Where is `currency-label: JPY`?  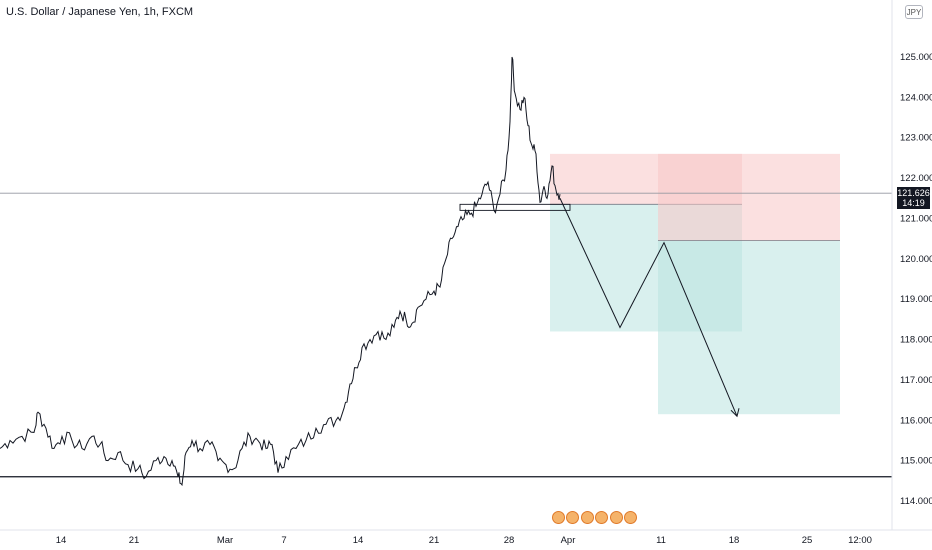
currency-label: JPY is located at coordinates (914, 12).